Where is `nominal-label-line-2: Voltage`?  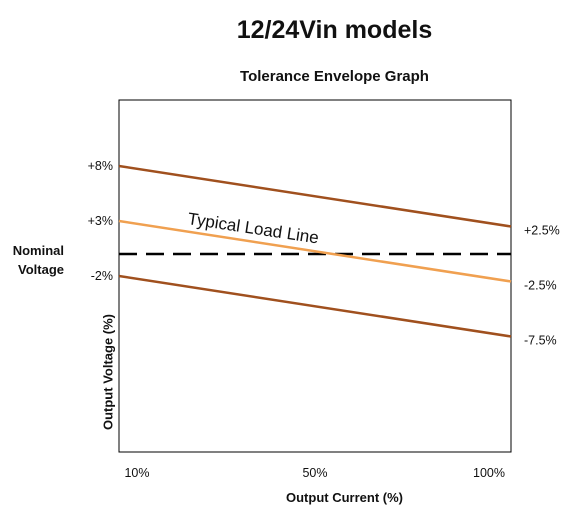 nominal-label-line-2: Voltage is located at coordinates (41, 269).